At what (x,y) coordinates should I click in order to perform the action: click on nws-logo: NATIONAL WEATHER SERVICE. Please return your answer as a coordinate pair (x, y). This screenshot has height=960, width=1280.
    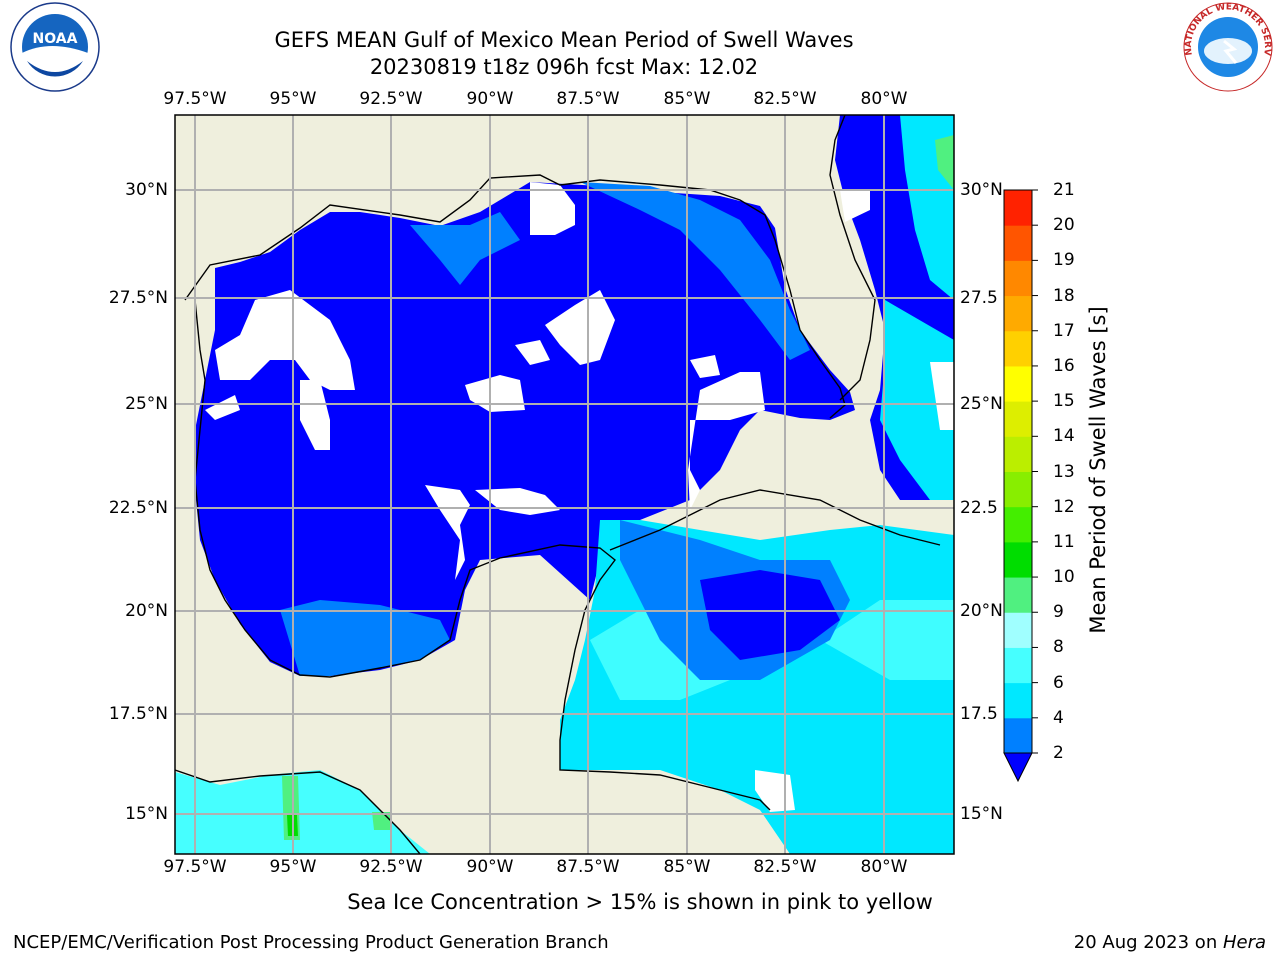
    Looking at the image, I should click on (1228, 47).